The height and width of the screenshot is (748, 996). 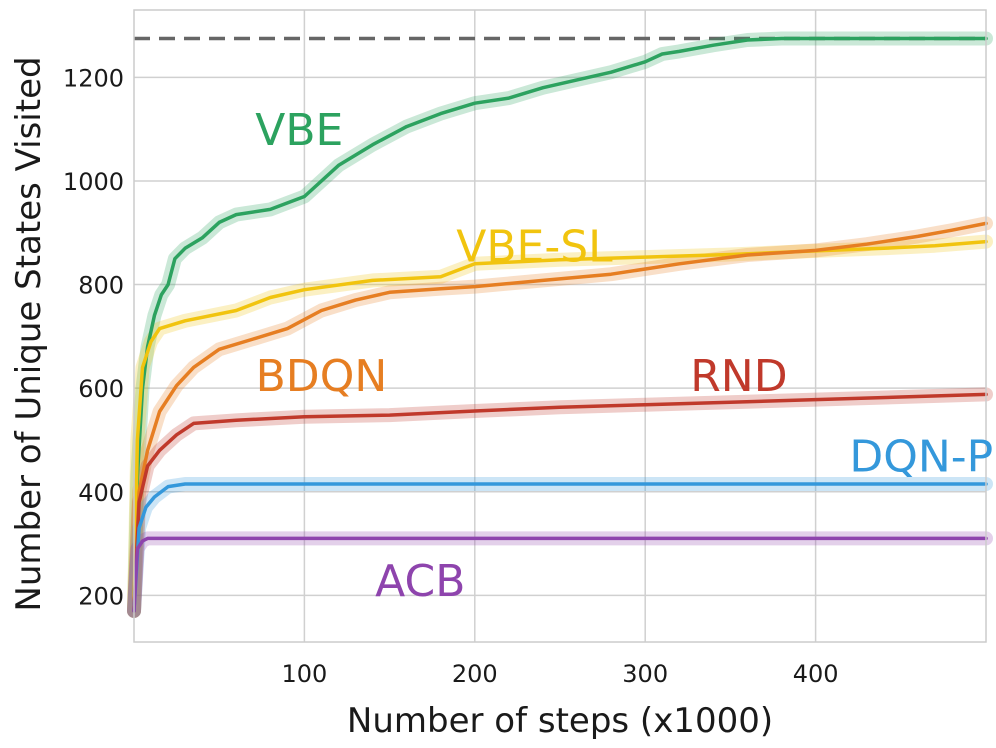 I want to click on y-tick-label: 200, so click(x=101, y=596).